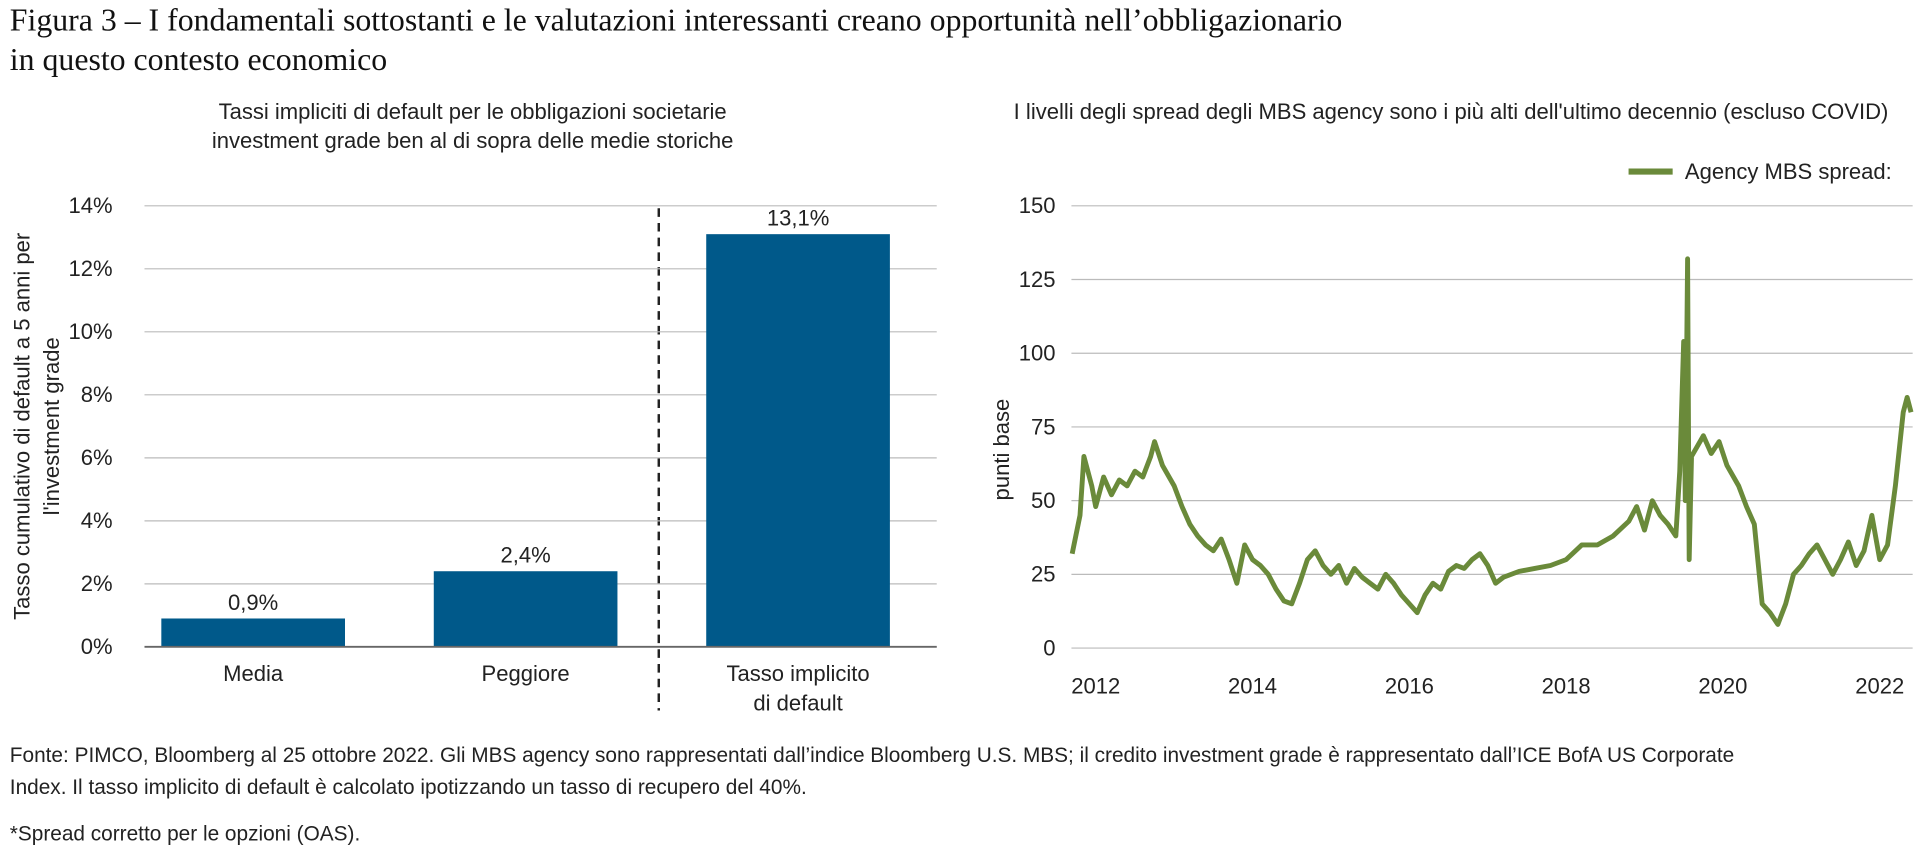  What do you see at coordinates (1043, 426) in the screenshot?
I see `y-tick-label: 75` at bounding box center [1043, 426].